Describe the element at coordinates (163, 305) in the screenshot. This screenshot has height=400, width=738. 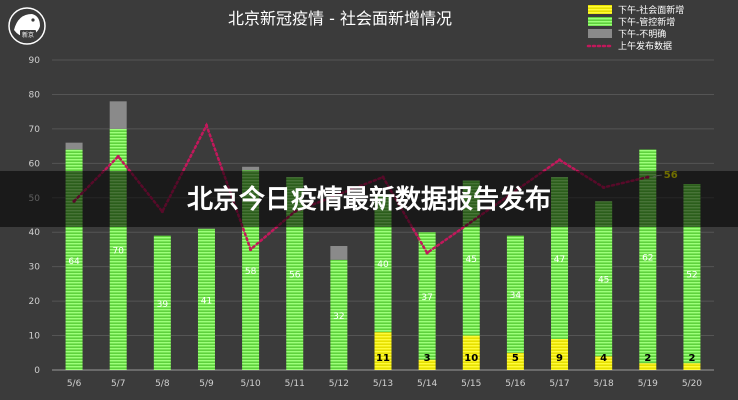
I see `data-label-controlled: 39` at that location.